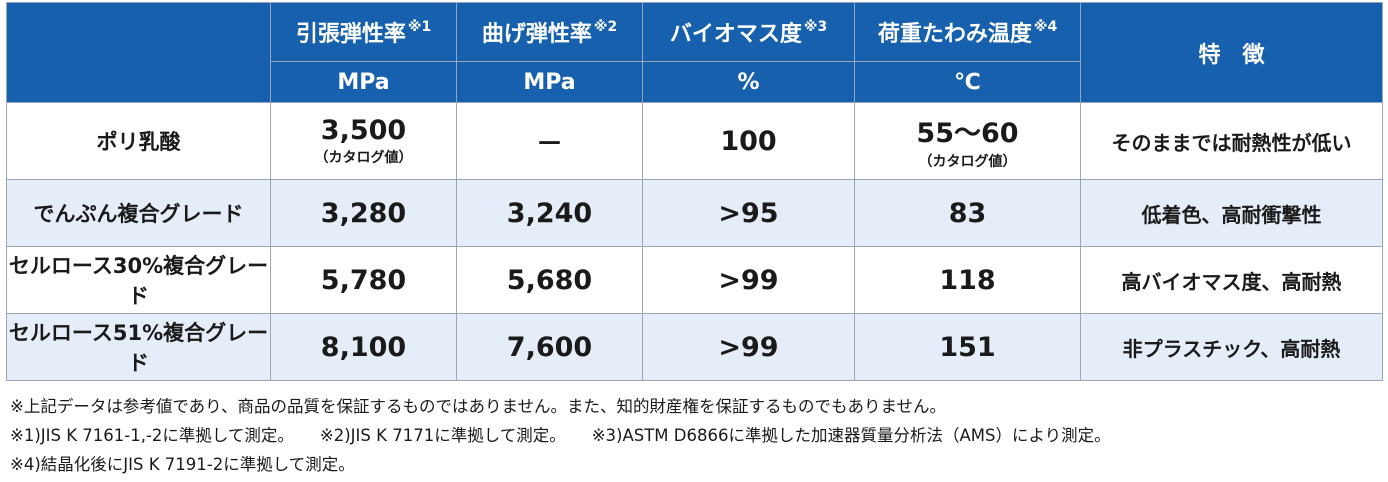 This screenshot has height=482, width=1388. I want to click on header-deflection-temperature: 荷重たわみ温度 ※4, so click(967, 32).